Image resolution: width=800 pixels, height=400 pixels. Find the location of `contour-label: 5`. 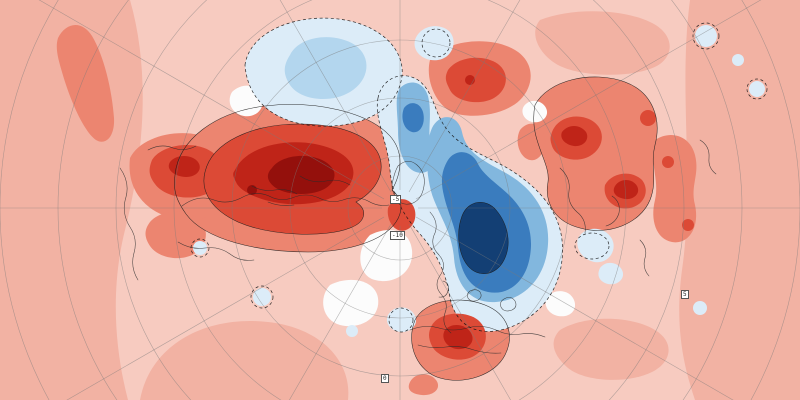

contour-label: 5 is located at coordinates (685, 294).